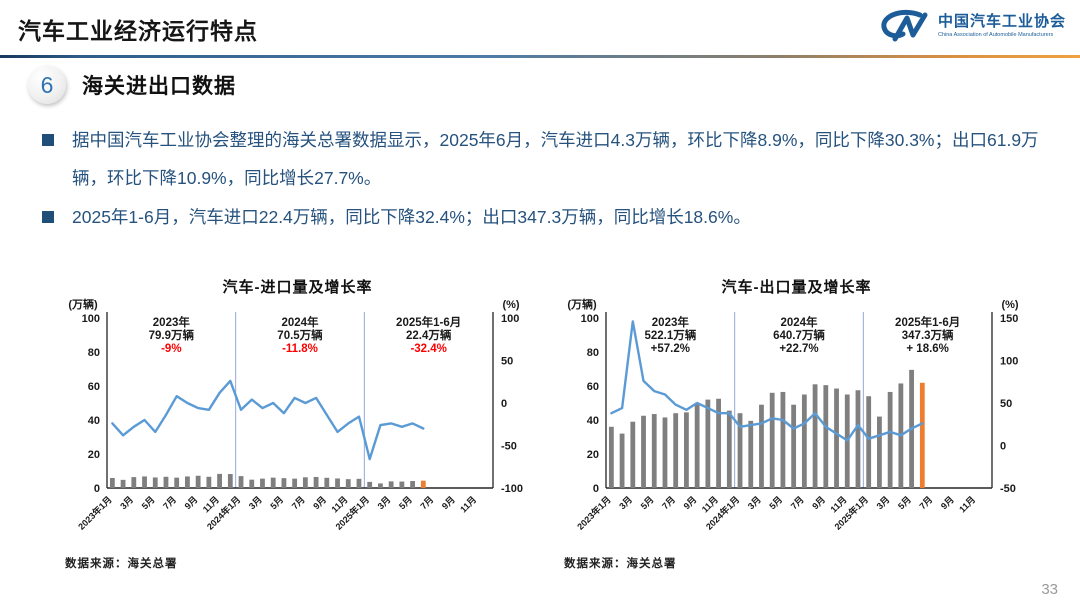  Describe the element at coordinates (799, 322) in the screenshot. I see `annotation-year: 2024年` at that location.